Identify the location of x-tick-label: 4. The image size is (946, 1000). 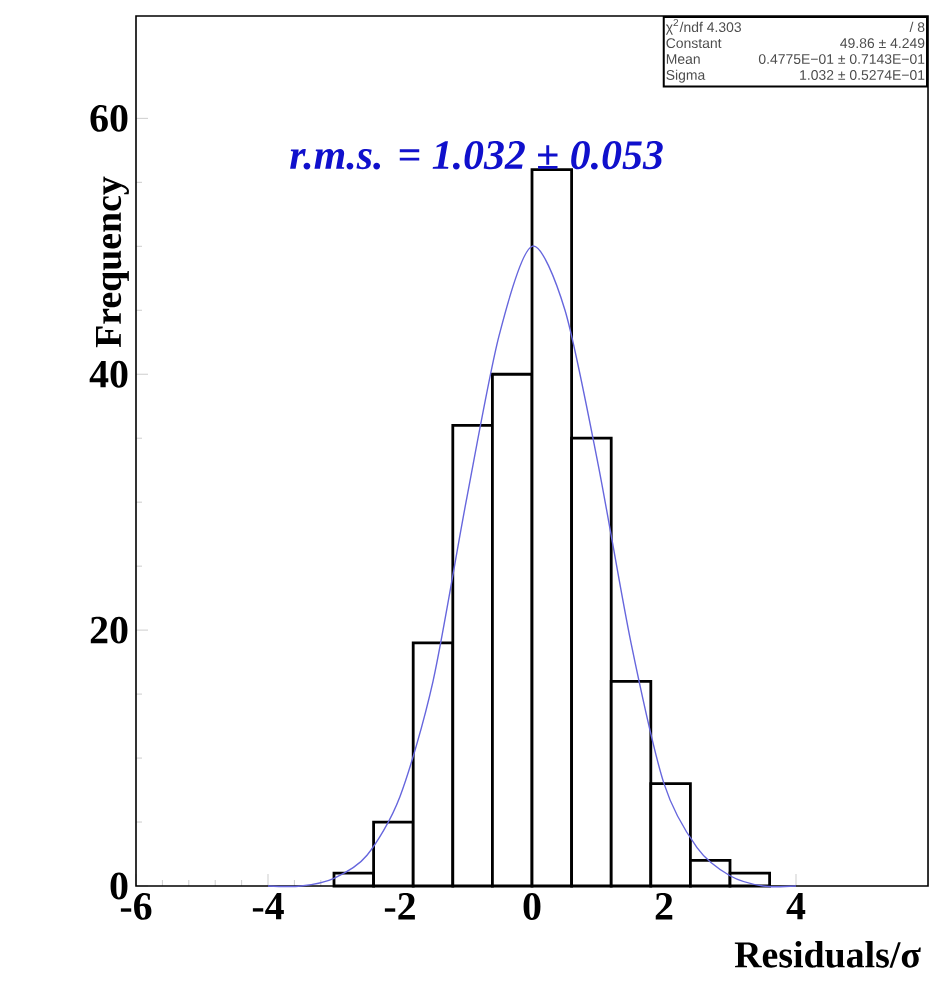
(796, 906).